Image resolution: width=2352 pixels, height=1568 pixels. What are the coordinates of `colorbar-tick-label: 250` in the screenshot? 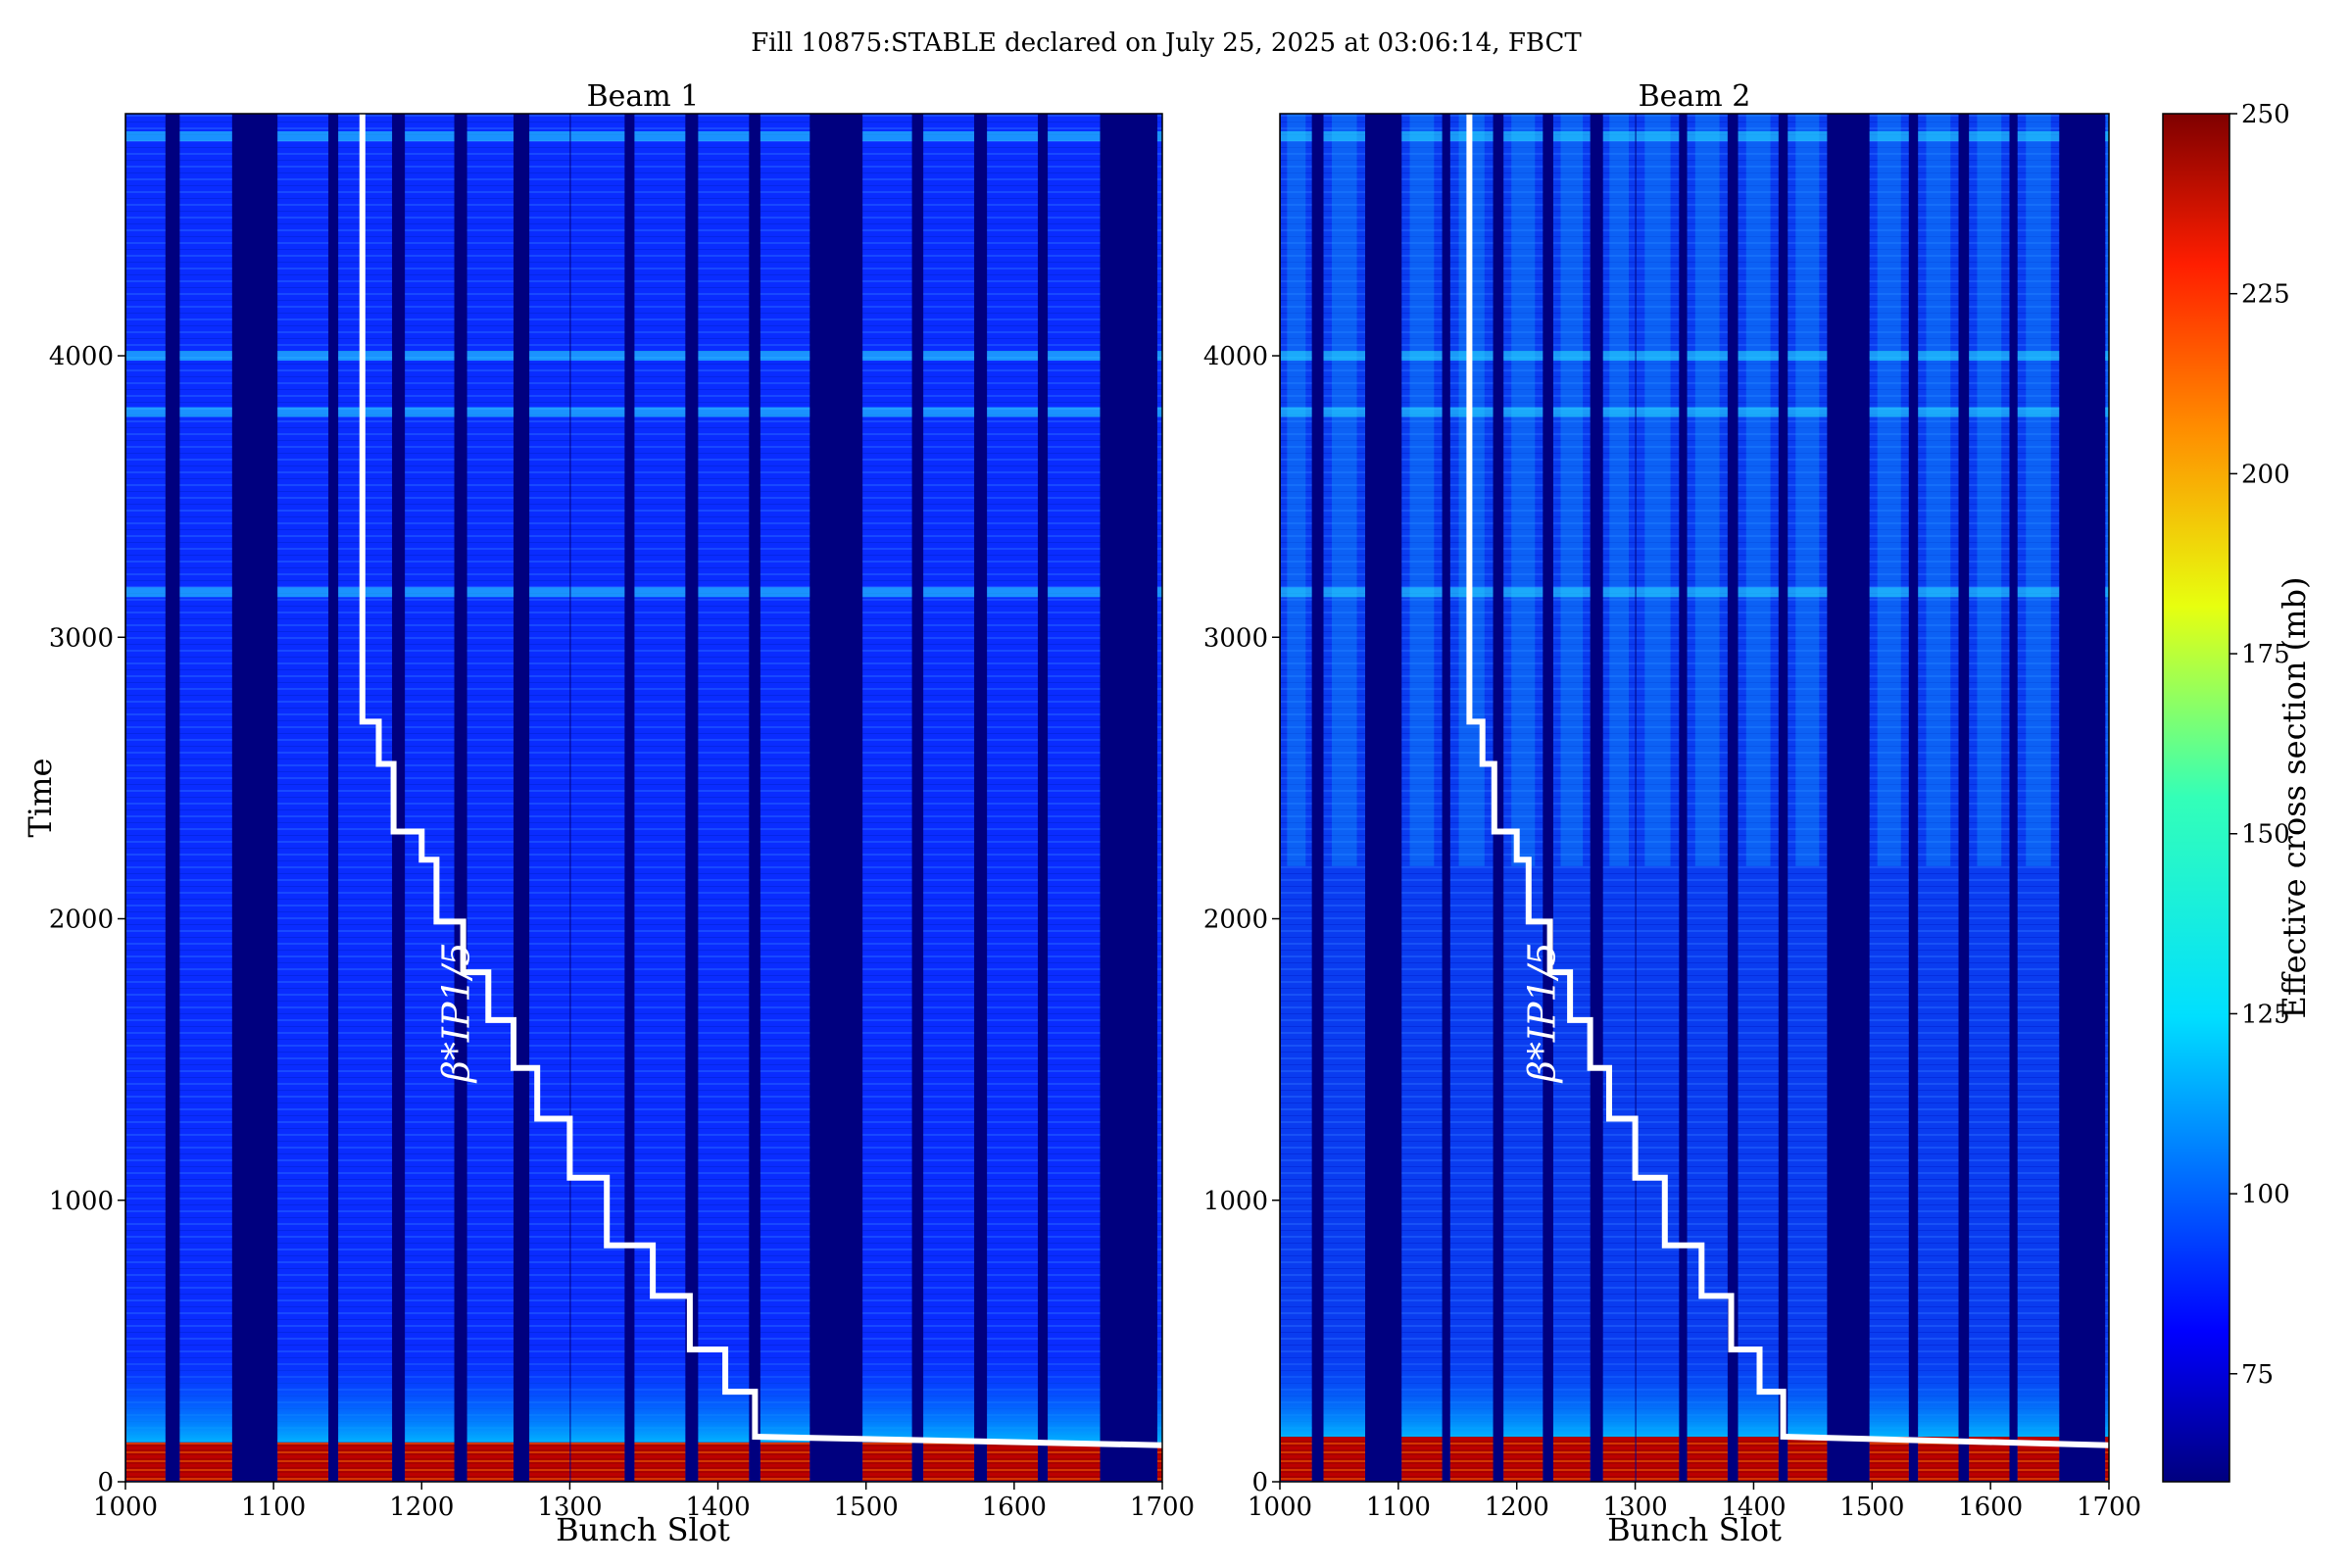 It's located at (2265, 114).